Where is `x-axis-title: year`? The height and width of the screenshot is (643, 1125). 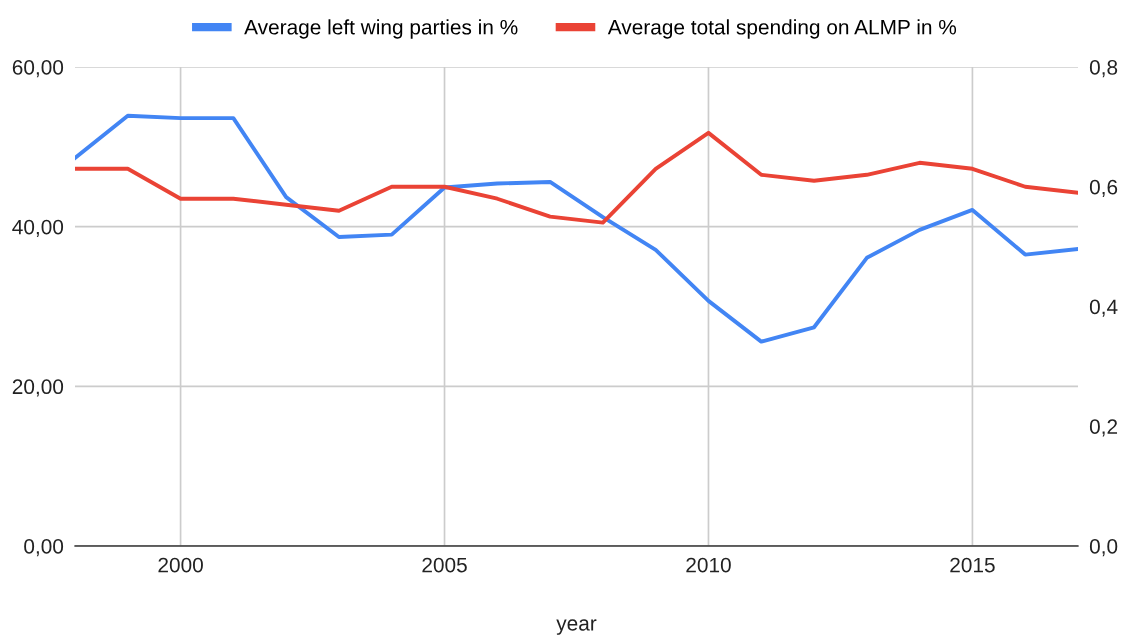
x-axis-title: year is located at coordinates (576, 627).